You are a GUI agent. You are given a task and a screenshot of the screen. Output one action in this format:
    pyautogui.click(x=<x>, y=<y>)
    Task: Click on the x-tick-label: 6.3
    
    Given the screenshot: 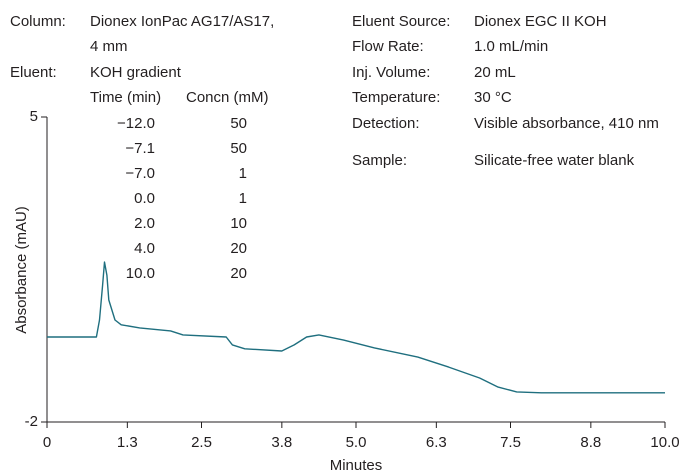 What is the action you would take?
    pyautogui.click(x=436, y=442)
    